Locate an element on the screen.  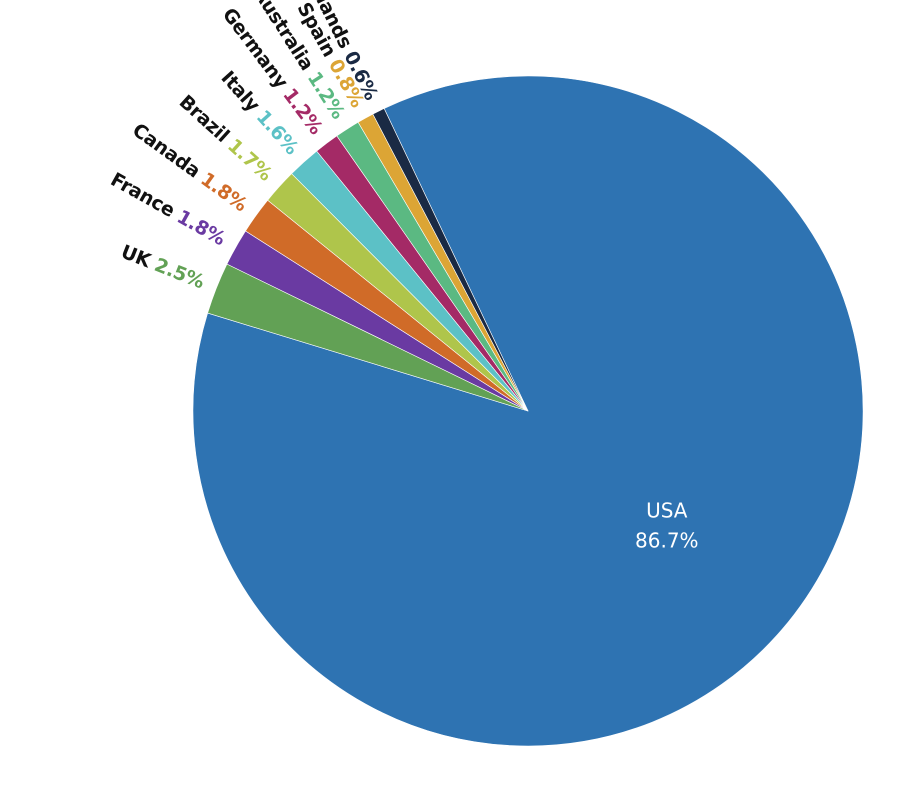
slice-value-brazil: 1.7% is located at coordinates (250, 159).